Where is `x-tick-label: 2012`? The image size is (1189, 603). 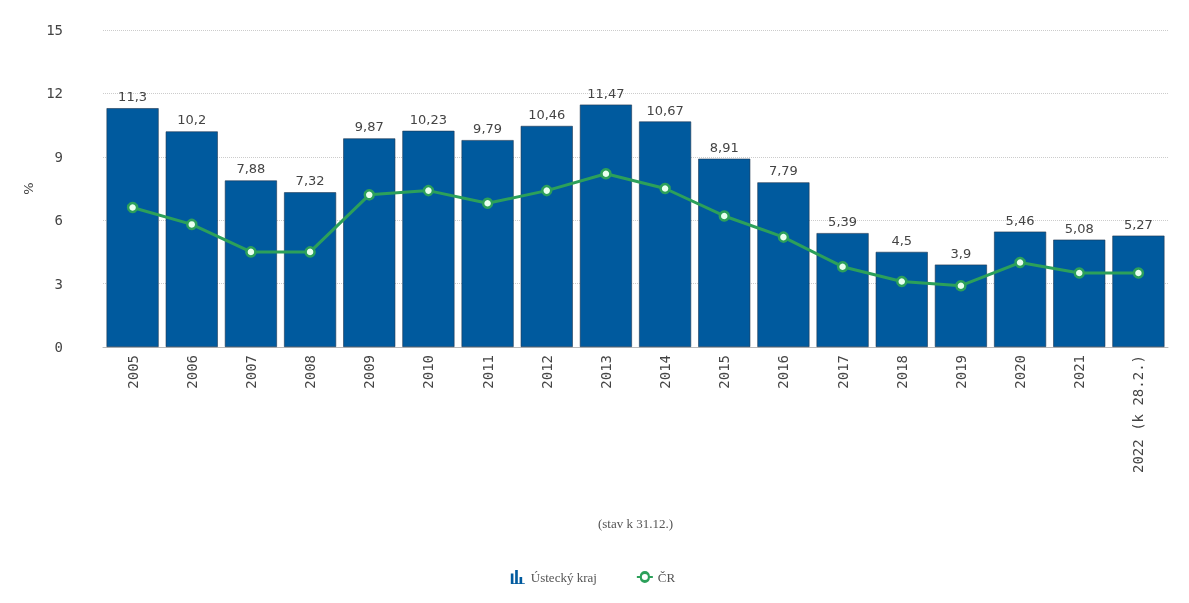 x-tick-label: 2012 is located at coordinates (546, 372).